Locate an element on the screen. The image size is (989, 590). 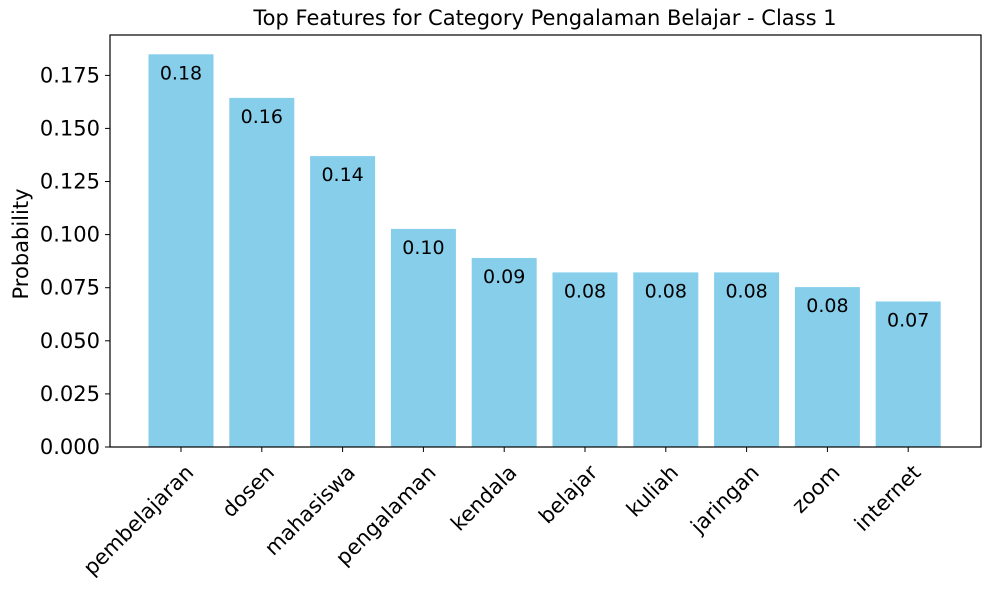
y-tick-label-2: 0.050 is located at coordinates (70, 341).